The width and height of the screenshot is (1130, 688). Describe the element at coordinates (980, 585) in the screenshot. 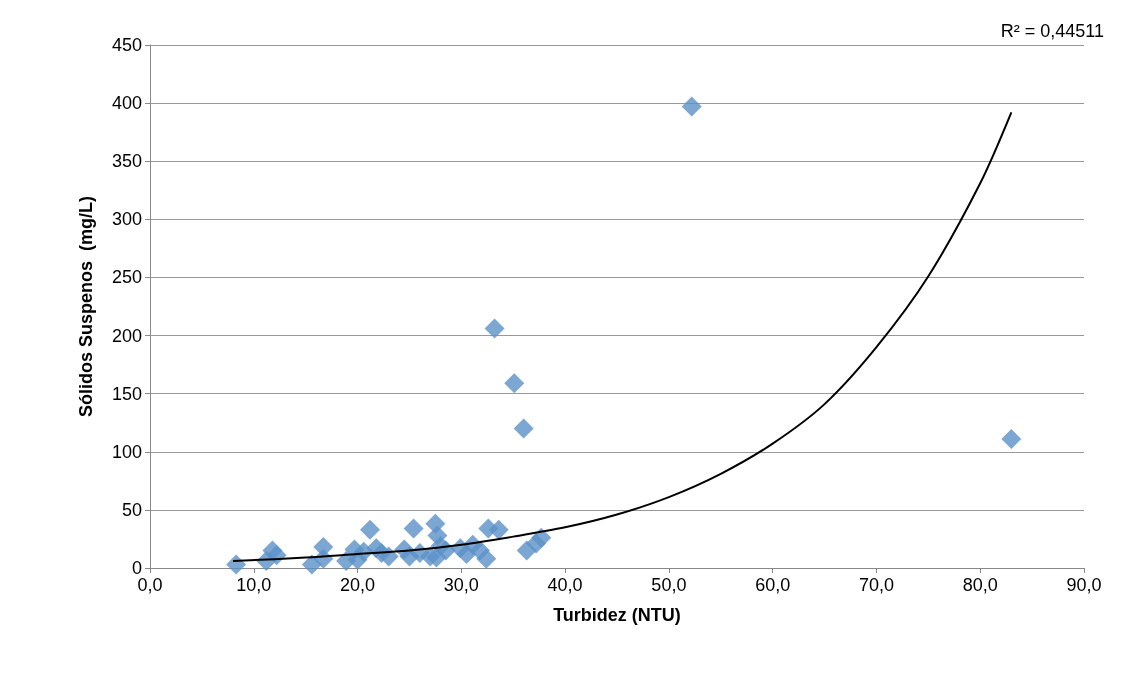

I see `x-tick-label: 80,0` at that location.